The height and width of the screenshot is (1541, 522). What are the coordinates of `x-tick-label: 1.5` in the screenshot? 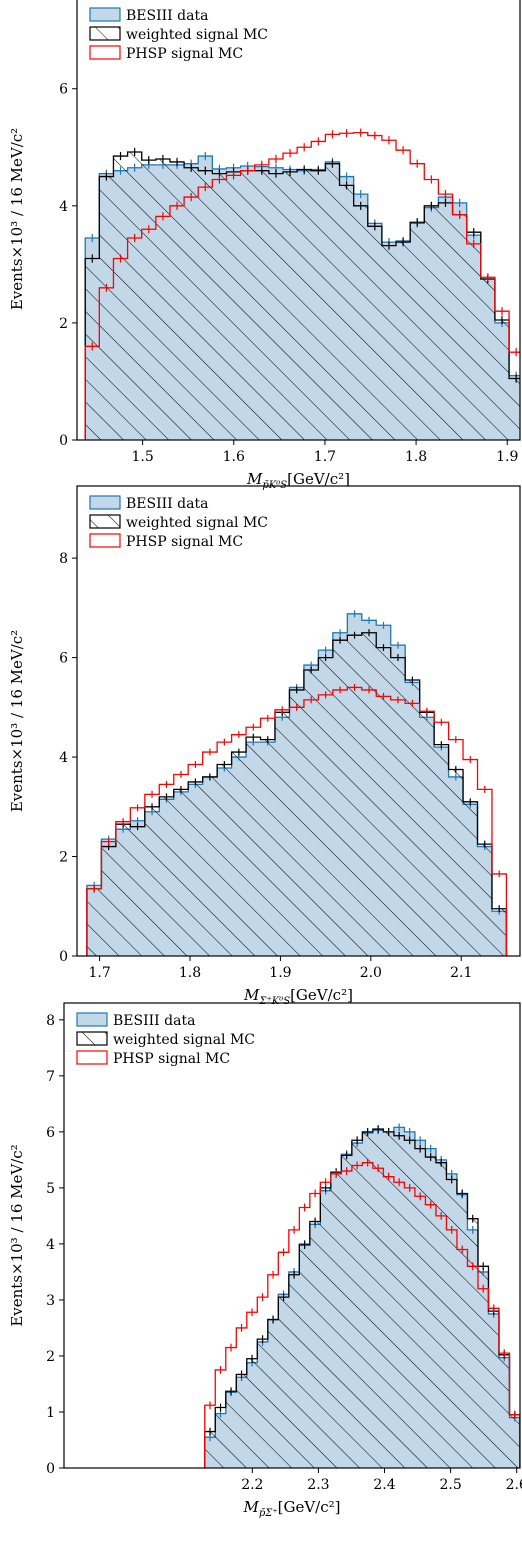 It's located at (142, 457).